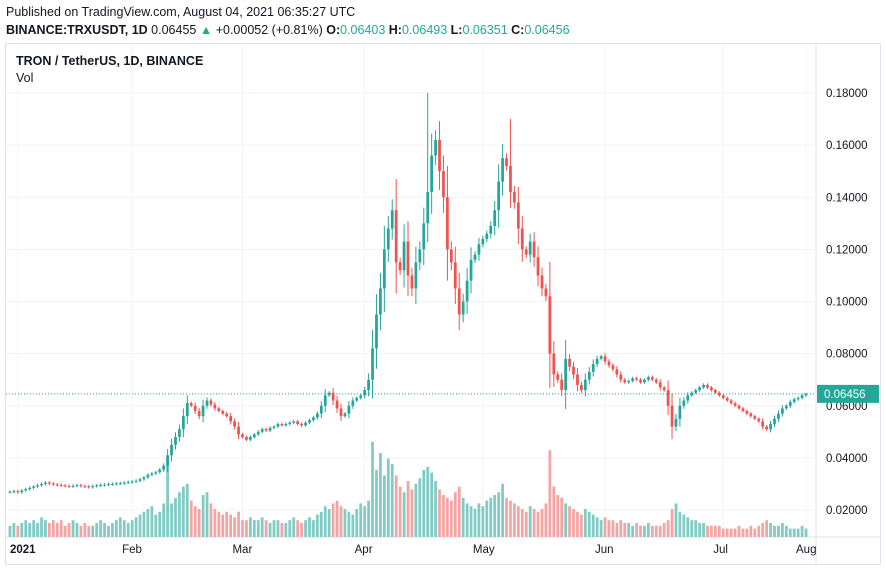  What do you see at coordinates (847, 146) in the screenshot?
I see `y-tick-label: 0.16000` at bounding box center [847, 146].